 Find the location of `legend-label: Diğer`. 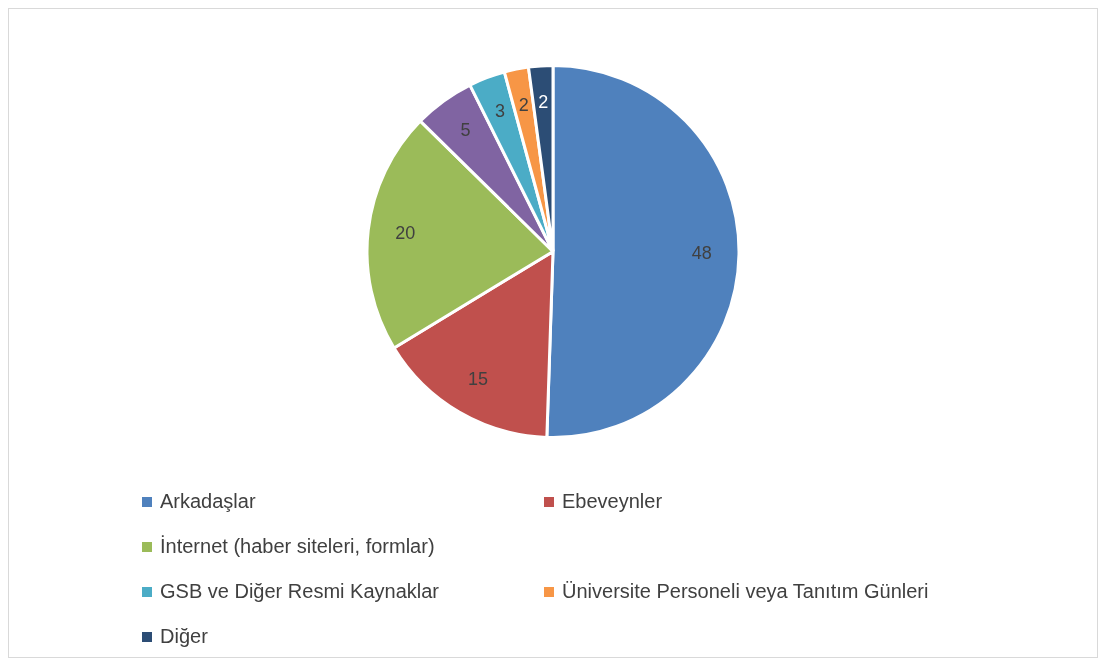

legend-label: Diğer is located at coordinates (184, 636).